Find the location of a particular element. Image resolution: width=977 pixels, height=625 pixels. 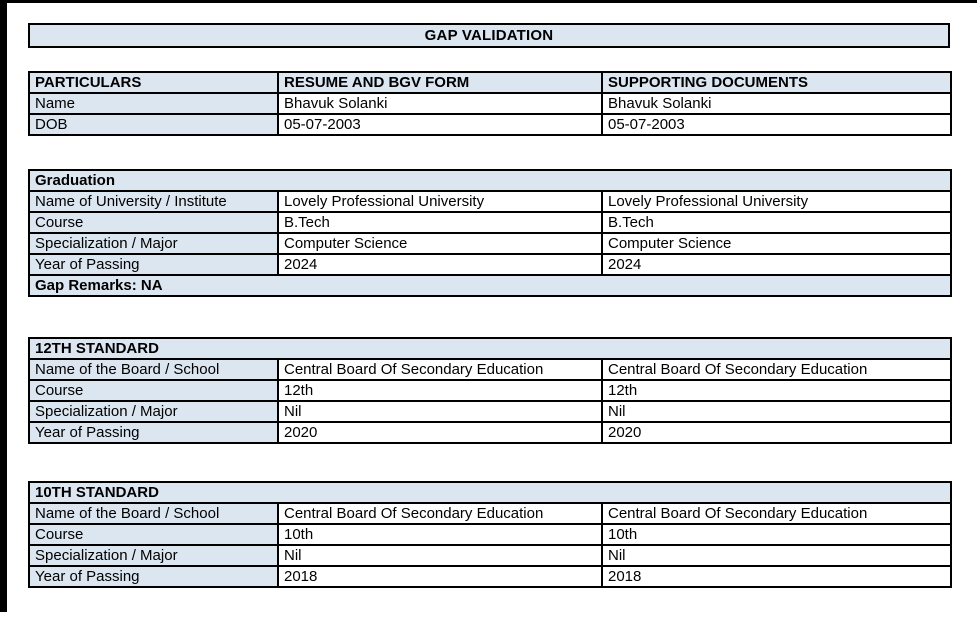

top-edge-line is located at coordinates (488, 1).